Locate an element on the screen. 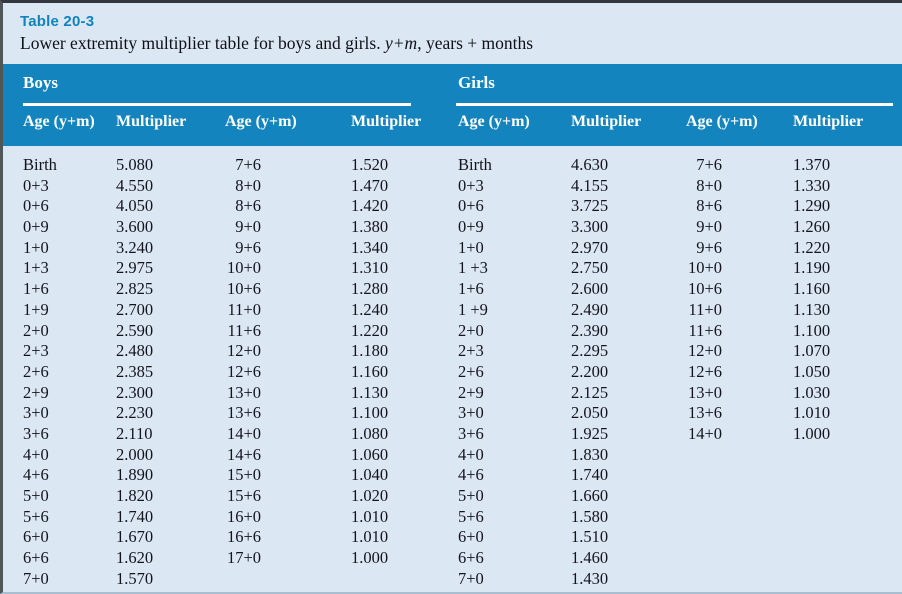 The height and width of the screenshot is (594, 902). boys-multiplier-cell: 2.975 is located at coordinates (135, 268).